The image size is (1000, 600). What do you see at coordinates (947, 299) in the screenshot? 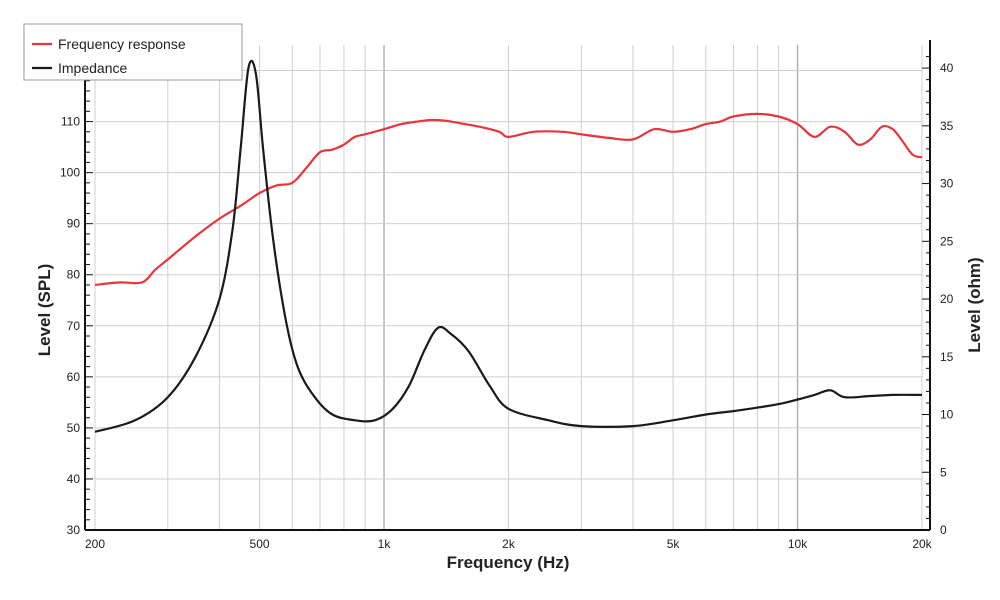
I see `y-right-tick-label: 20` at bounding box center [947, 299].